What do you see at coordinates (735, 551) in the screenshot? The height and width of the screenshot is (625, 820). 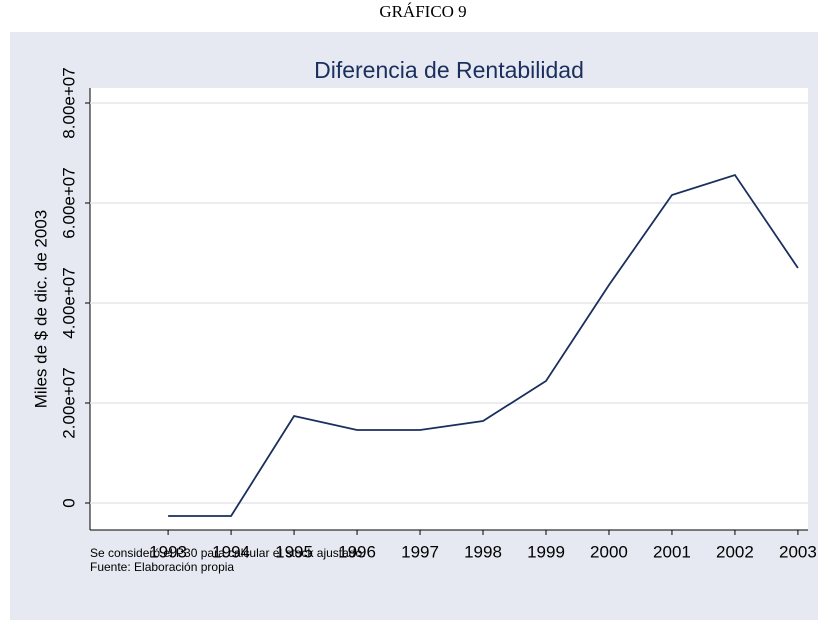 I see `x-tick-label: 2002` at bounding box center [735, 551].